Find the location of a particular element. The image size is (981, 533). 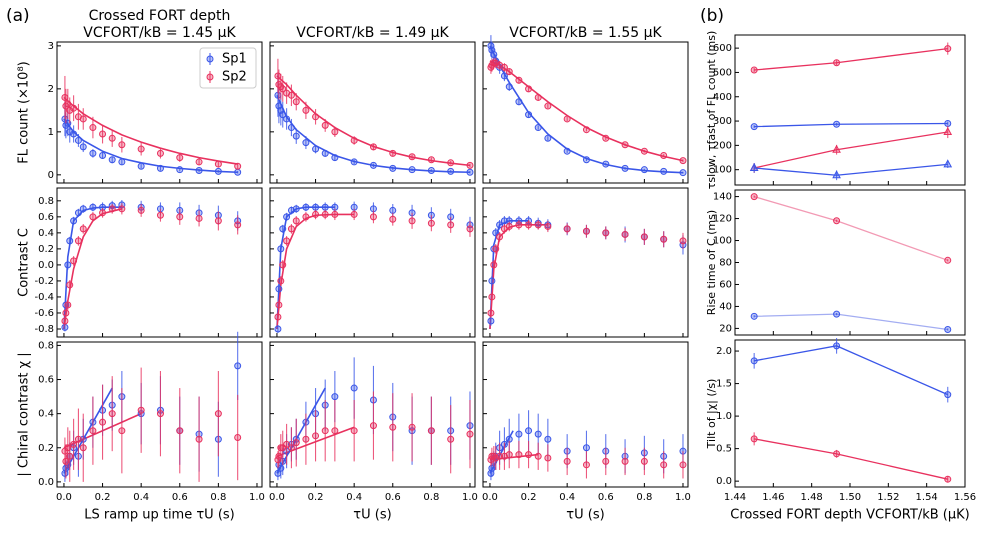

legend-label: Sp1 is located at coordinates (234, 59).